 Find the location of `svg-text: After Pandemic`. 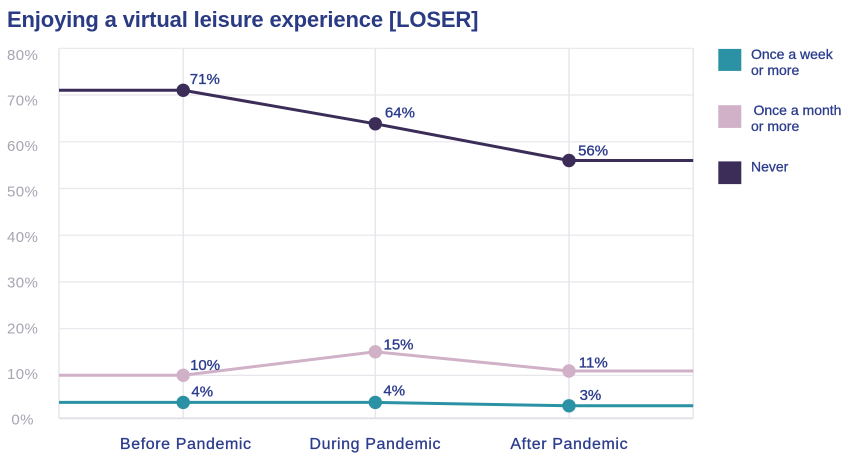

svg-text: After Pandemic is located at coordinates (569, 444).